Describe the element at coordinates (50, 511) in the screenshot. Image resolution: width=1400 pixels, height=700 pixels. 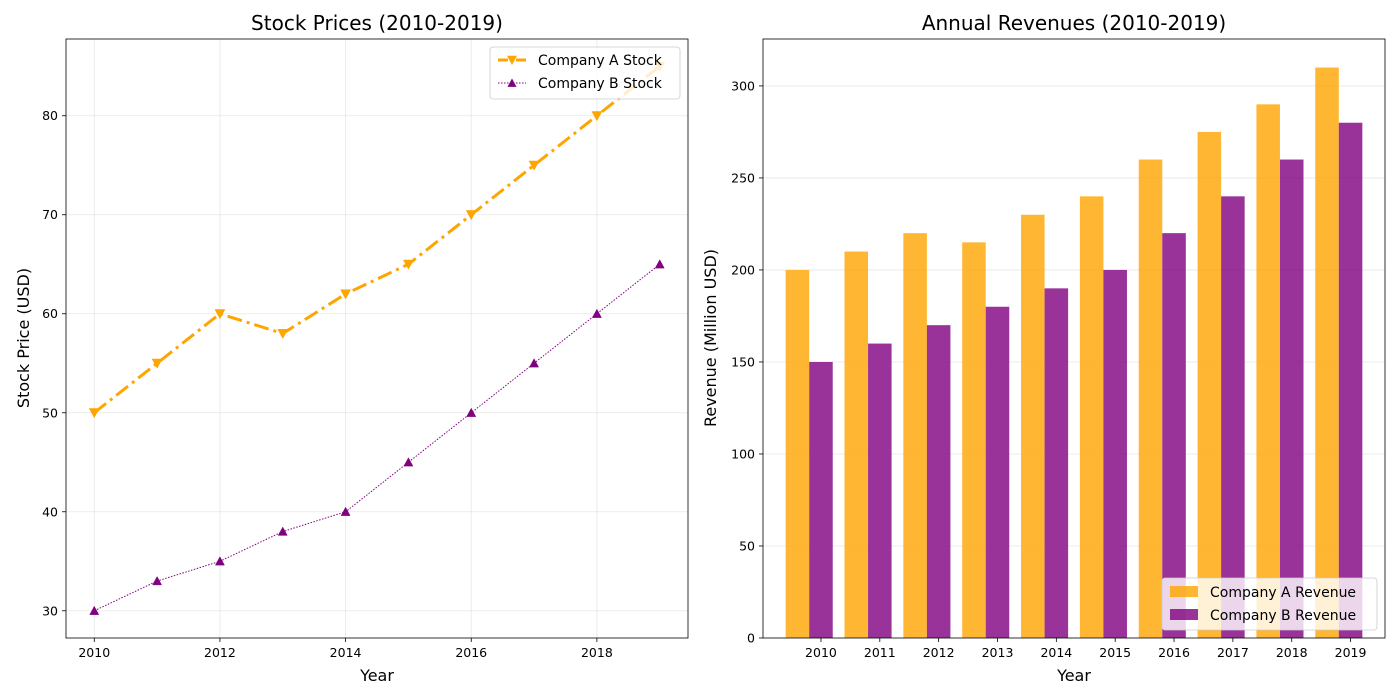
I see `left-y-tick-label: 40` at that location.